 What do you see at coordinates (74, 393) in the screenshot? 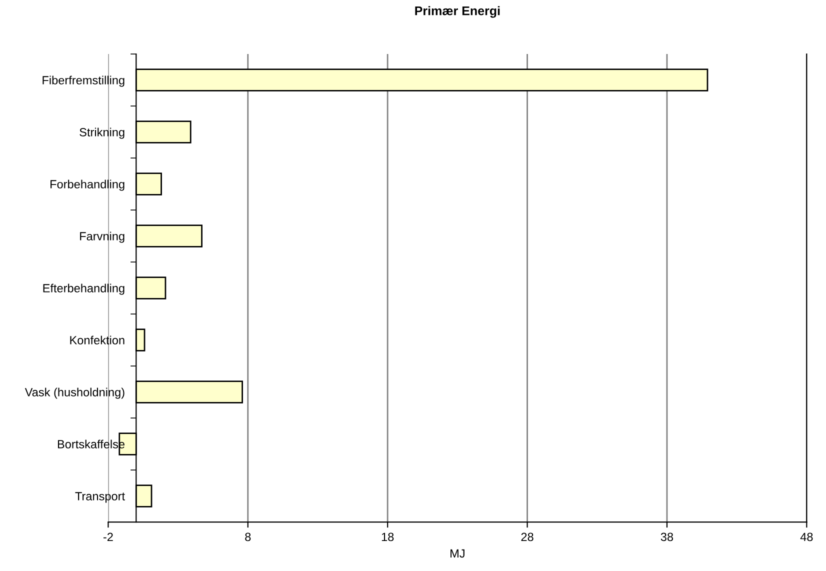
I see `y-tick-label: Vask (husholdning)` at bounding box center [74, 393].